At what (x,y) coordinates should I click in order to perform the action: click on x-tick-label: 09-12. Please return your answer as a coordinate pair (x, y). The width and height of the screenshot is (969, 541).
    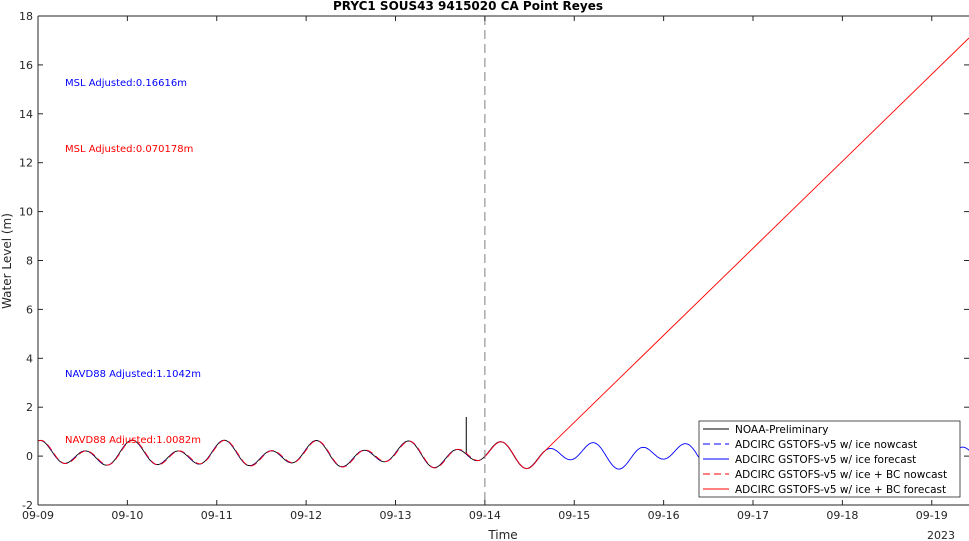
    Looking at the image, I should click on (306, 515).